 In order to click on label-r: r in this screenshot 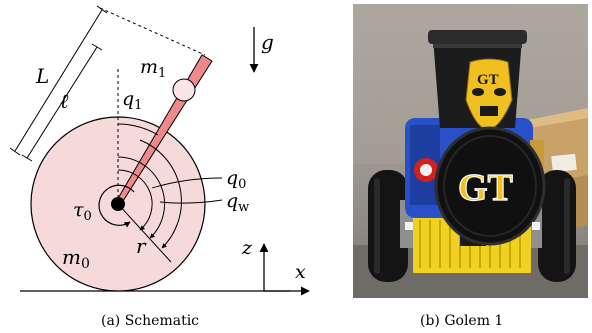, I will do `click(141, 246)`.